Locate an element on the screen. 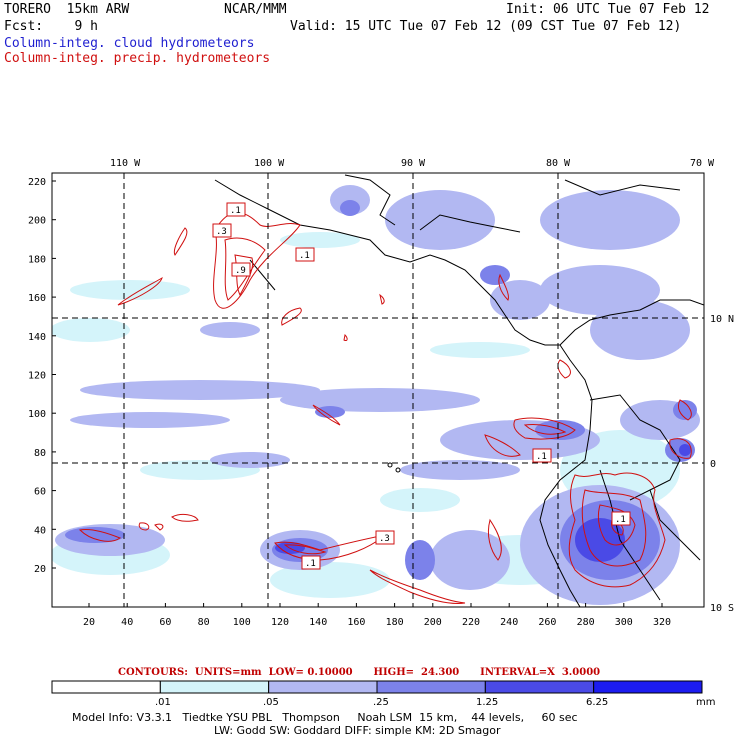 The width and height of the screenshot is (740, 740). x-tick-label: 100 is located at coordinates (242, 622).